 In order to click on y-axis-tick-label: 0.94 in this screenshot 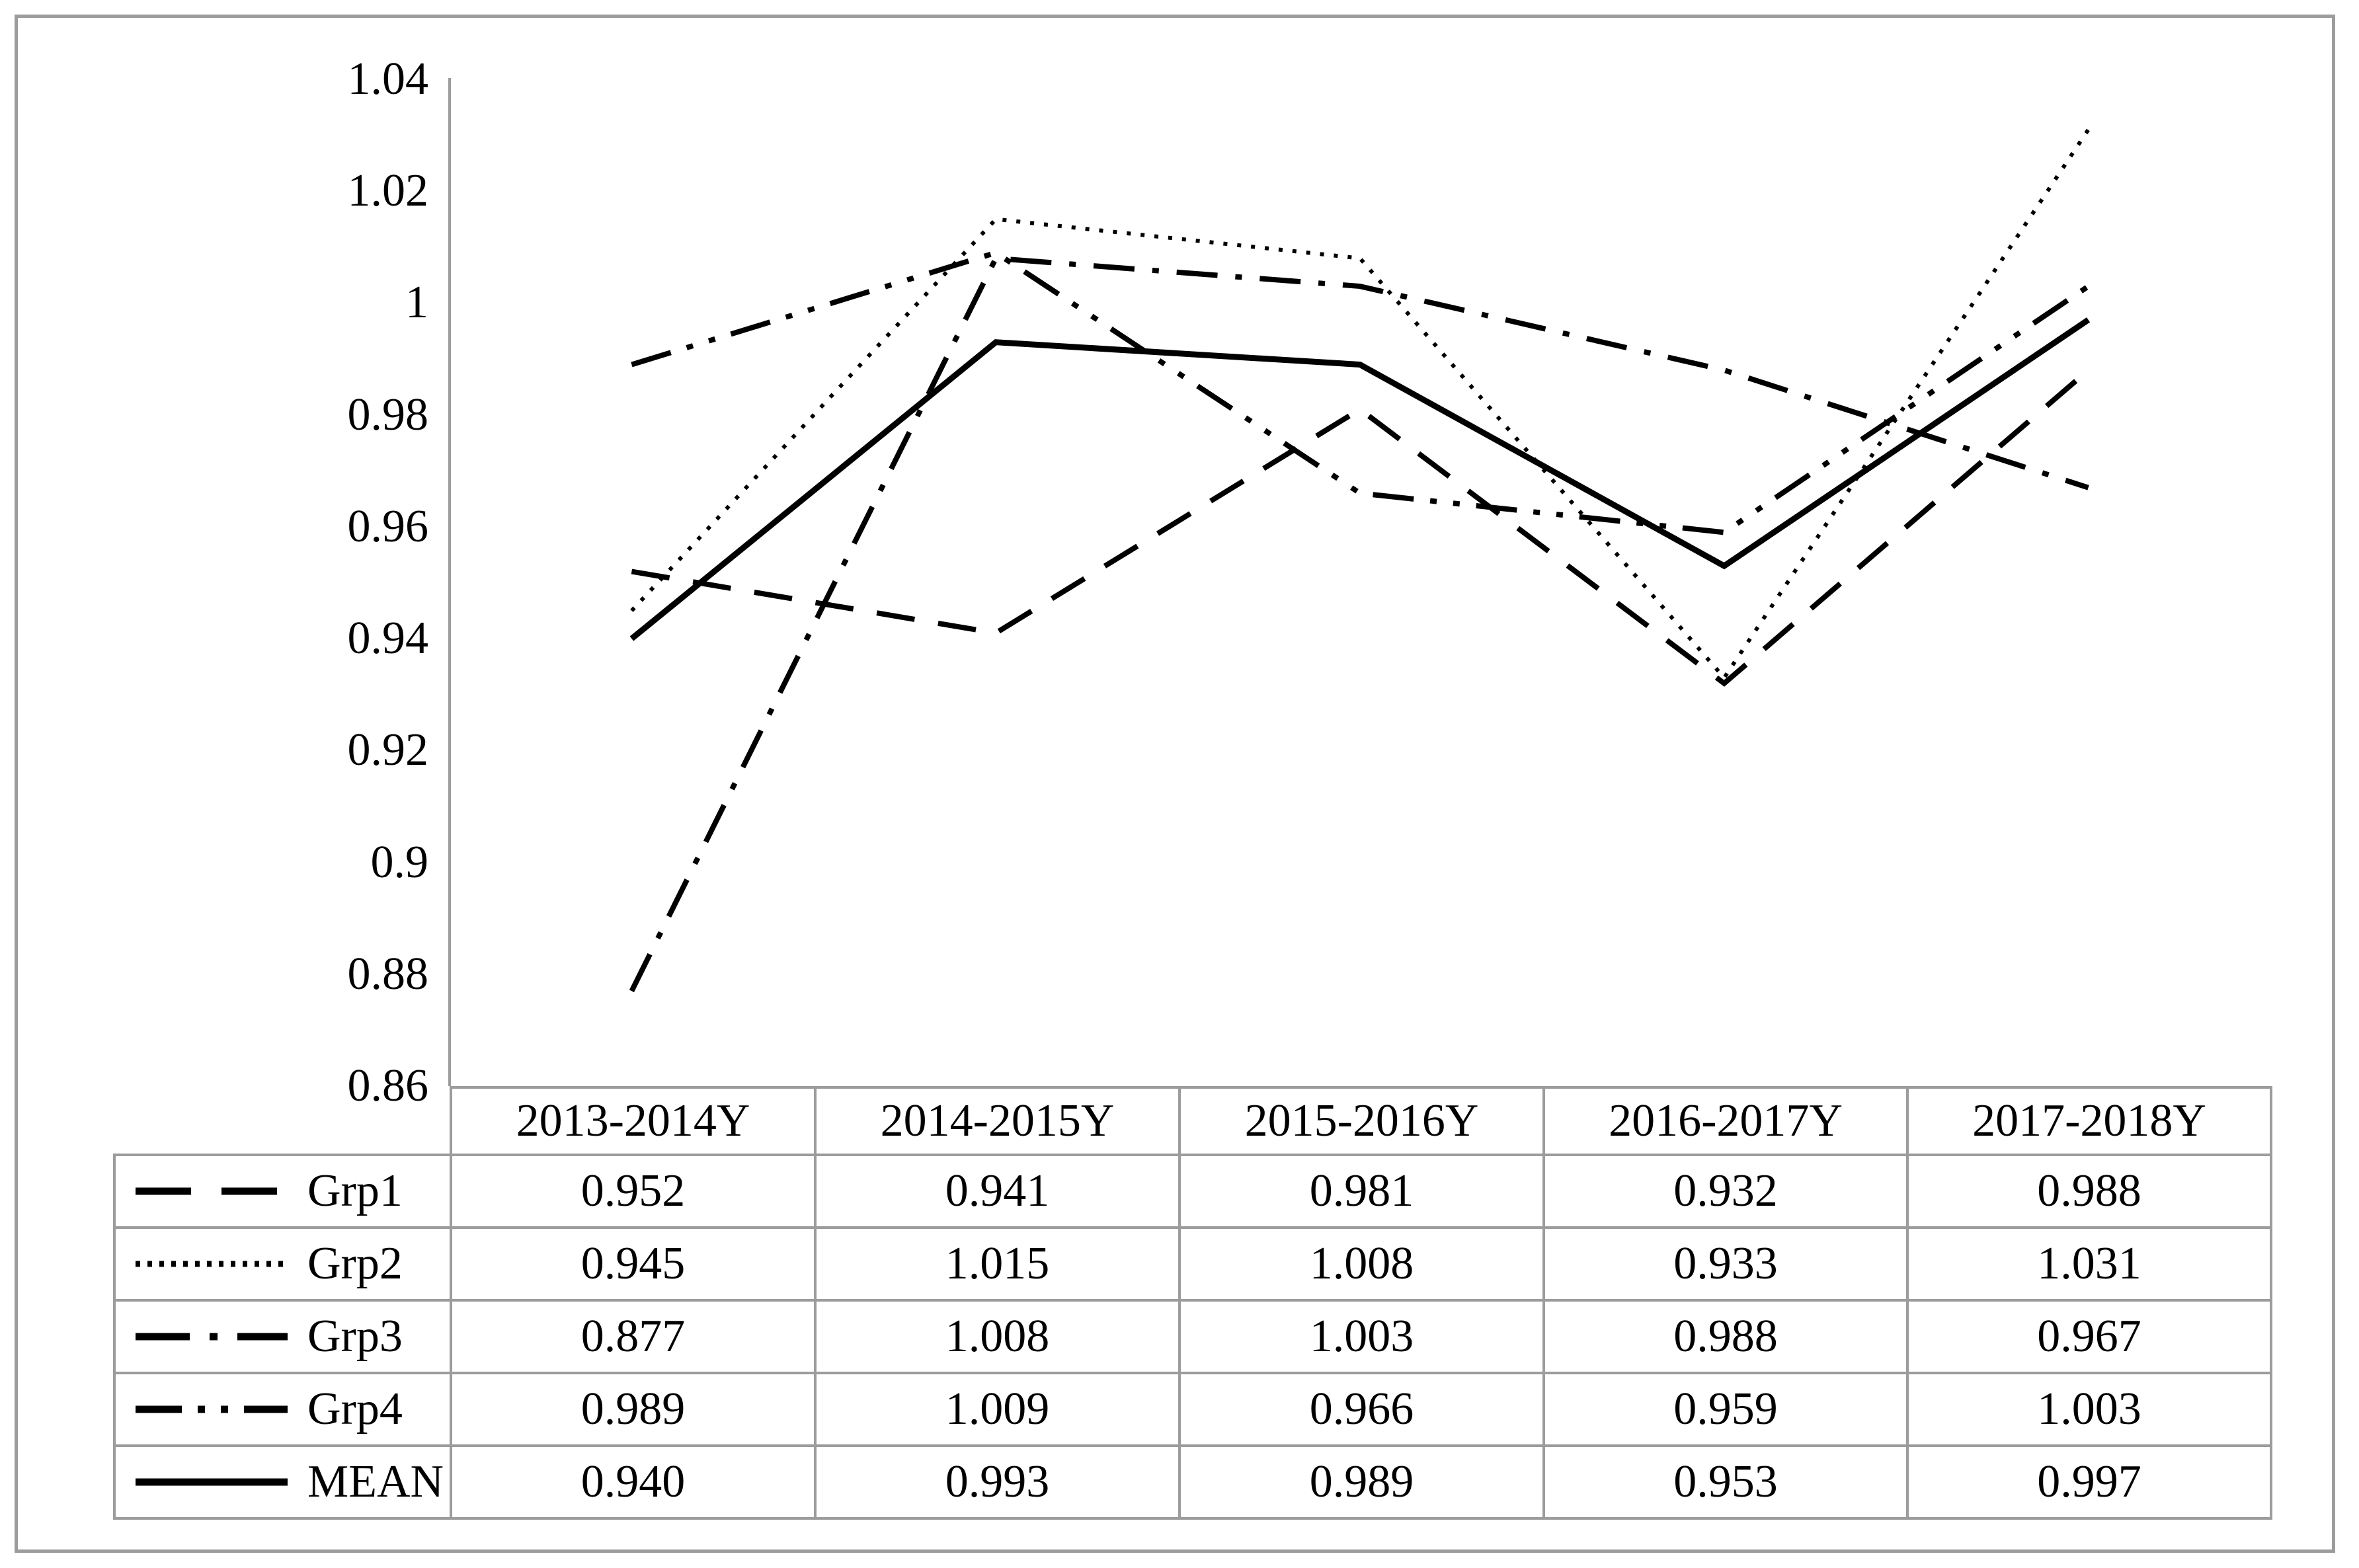, I will do `click(388, 638)`.